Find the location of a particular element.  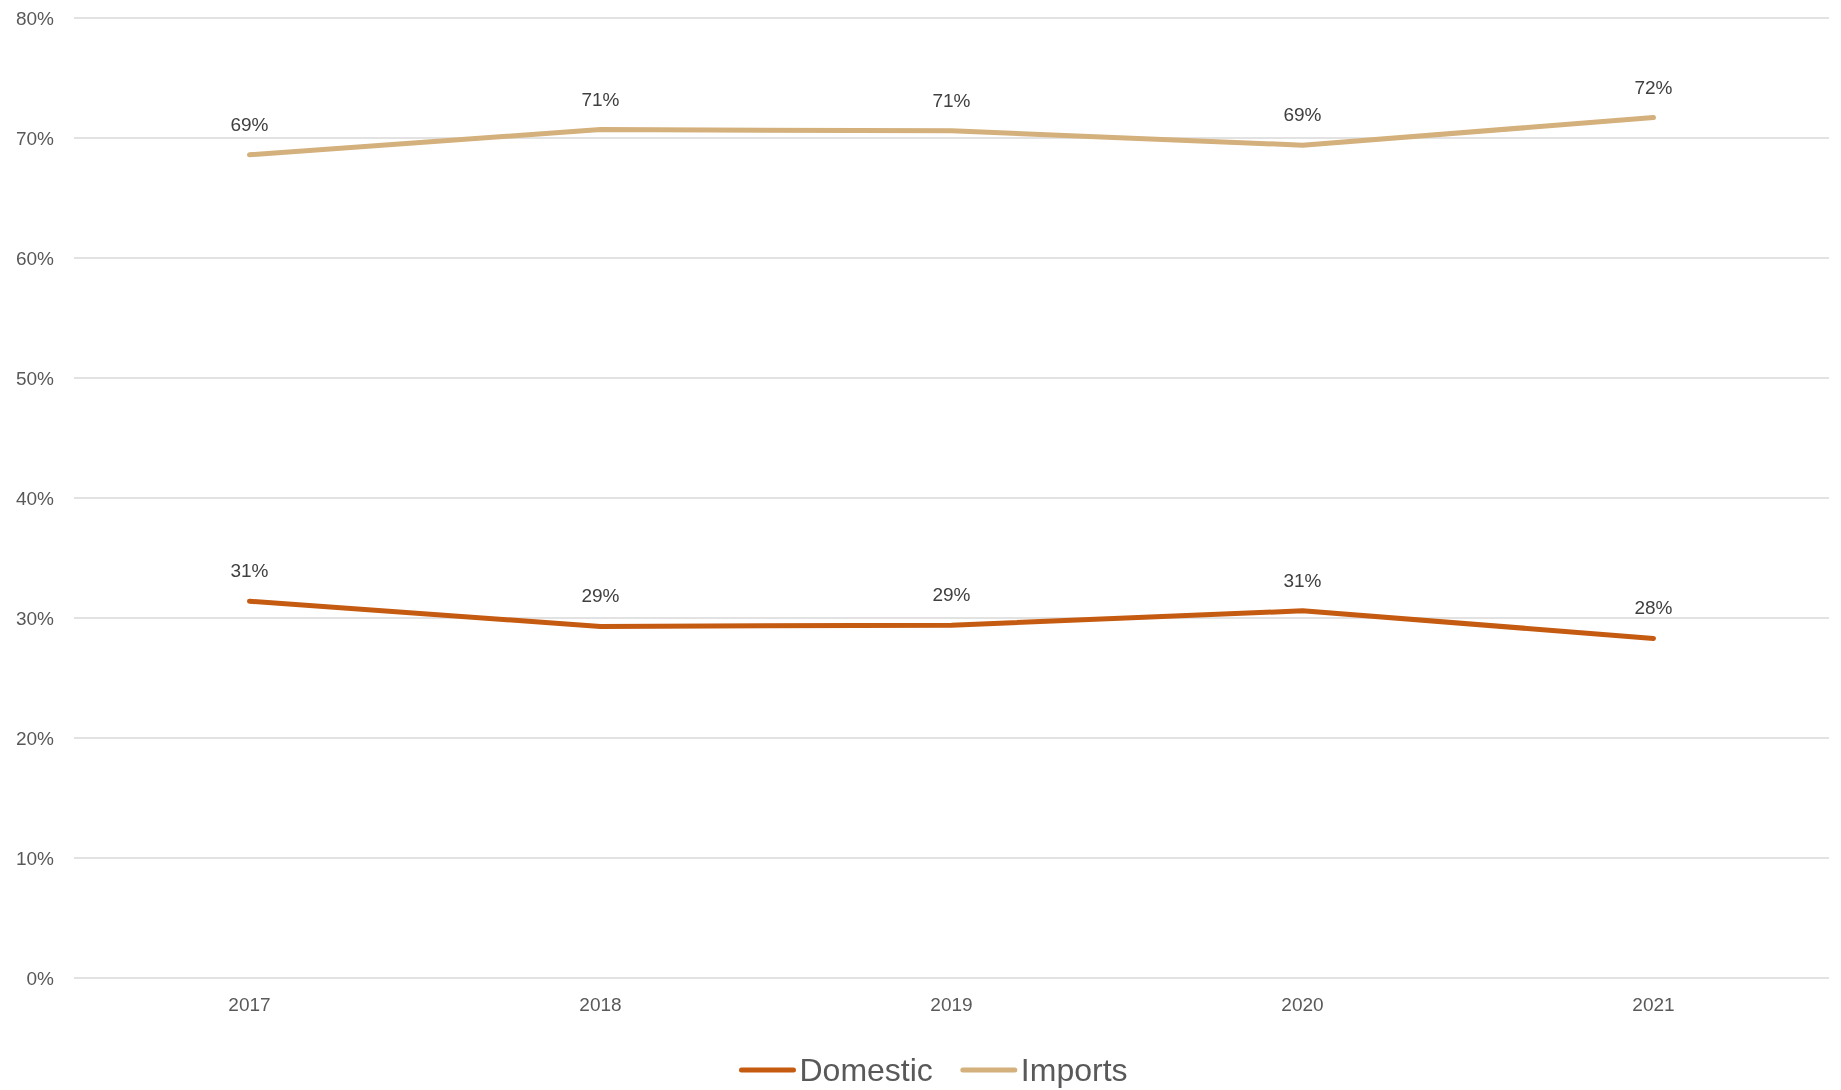

x-tick-label: 2019 is located at coordinates (951, 1005).